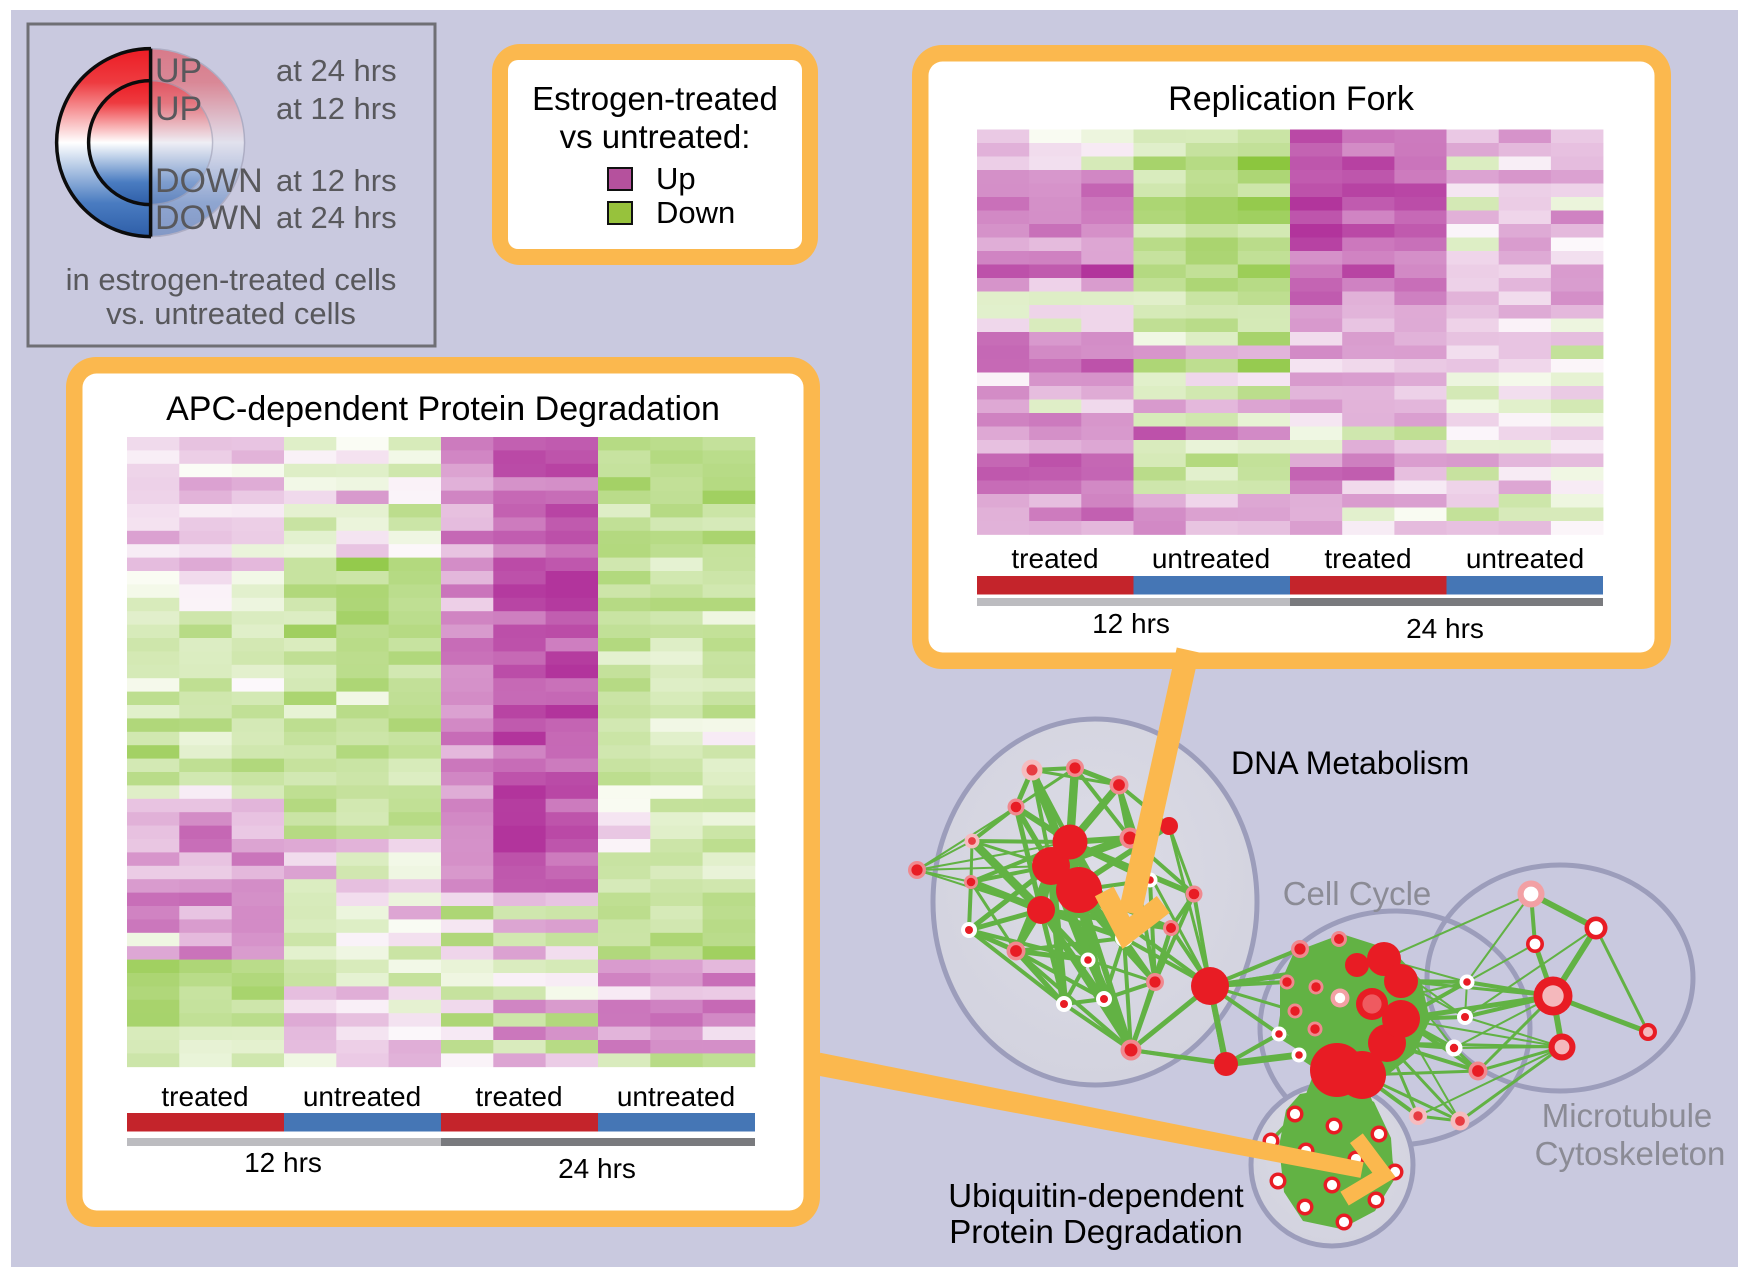  Describe the element at coordinates (1627, 1115) in the screenshot. I see `svg-text: Microtubule` at that location.